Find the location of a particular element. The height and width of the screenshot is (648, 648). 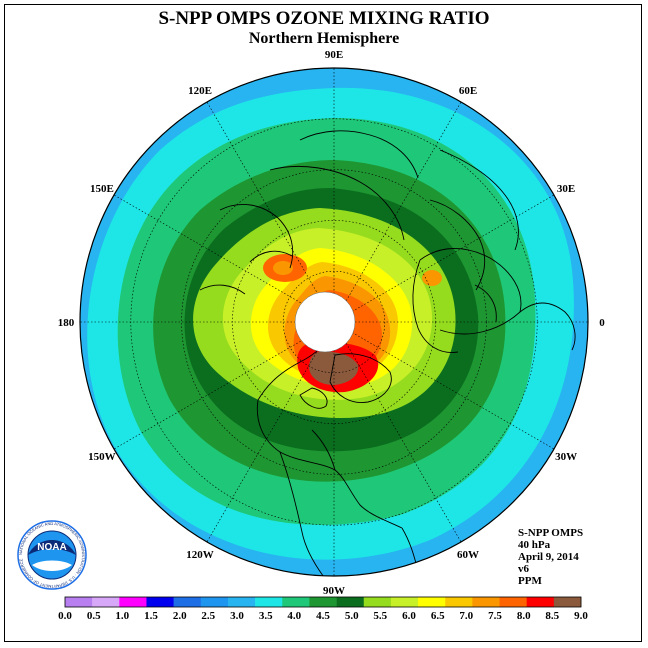

longitude-label: 0 is located at coordinates (602, 323).